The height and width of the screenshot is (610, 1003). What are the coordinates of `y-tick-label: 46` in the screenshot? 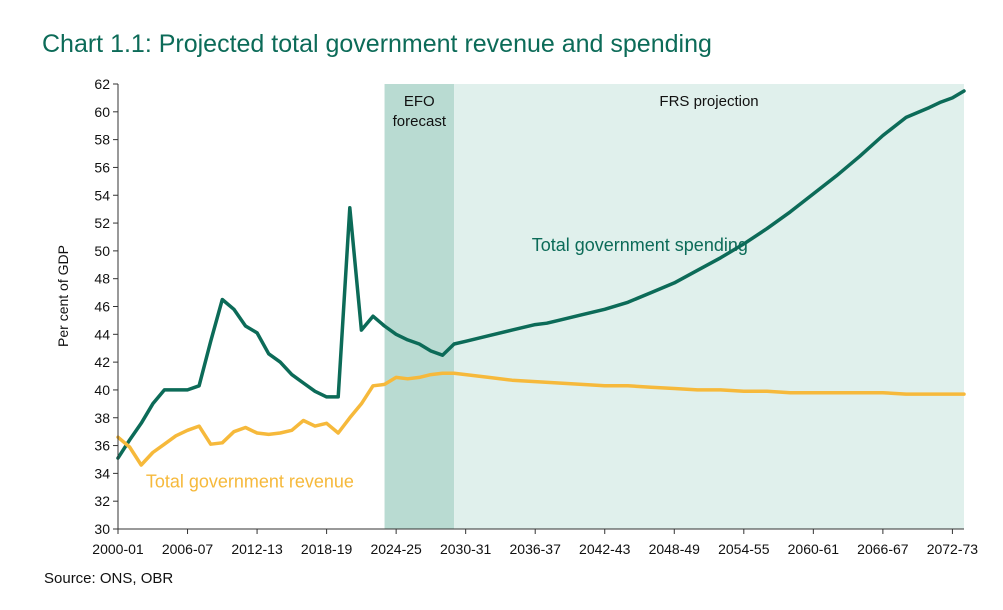 It's located at (102, 307).